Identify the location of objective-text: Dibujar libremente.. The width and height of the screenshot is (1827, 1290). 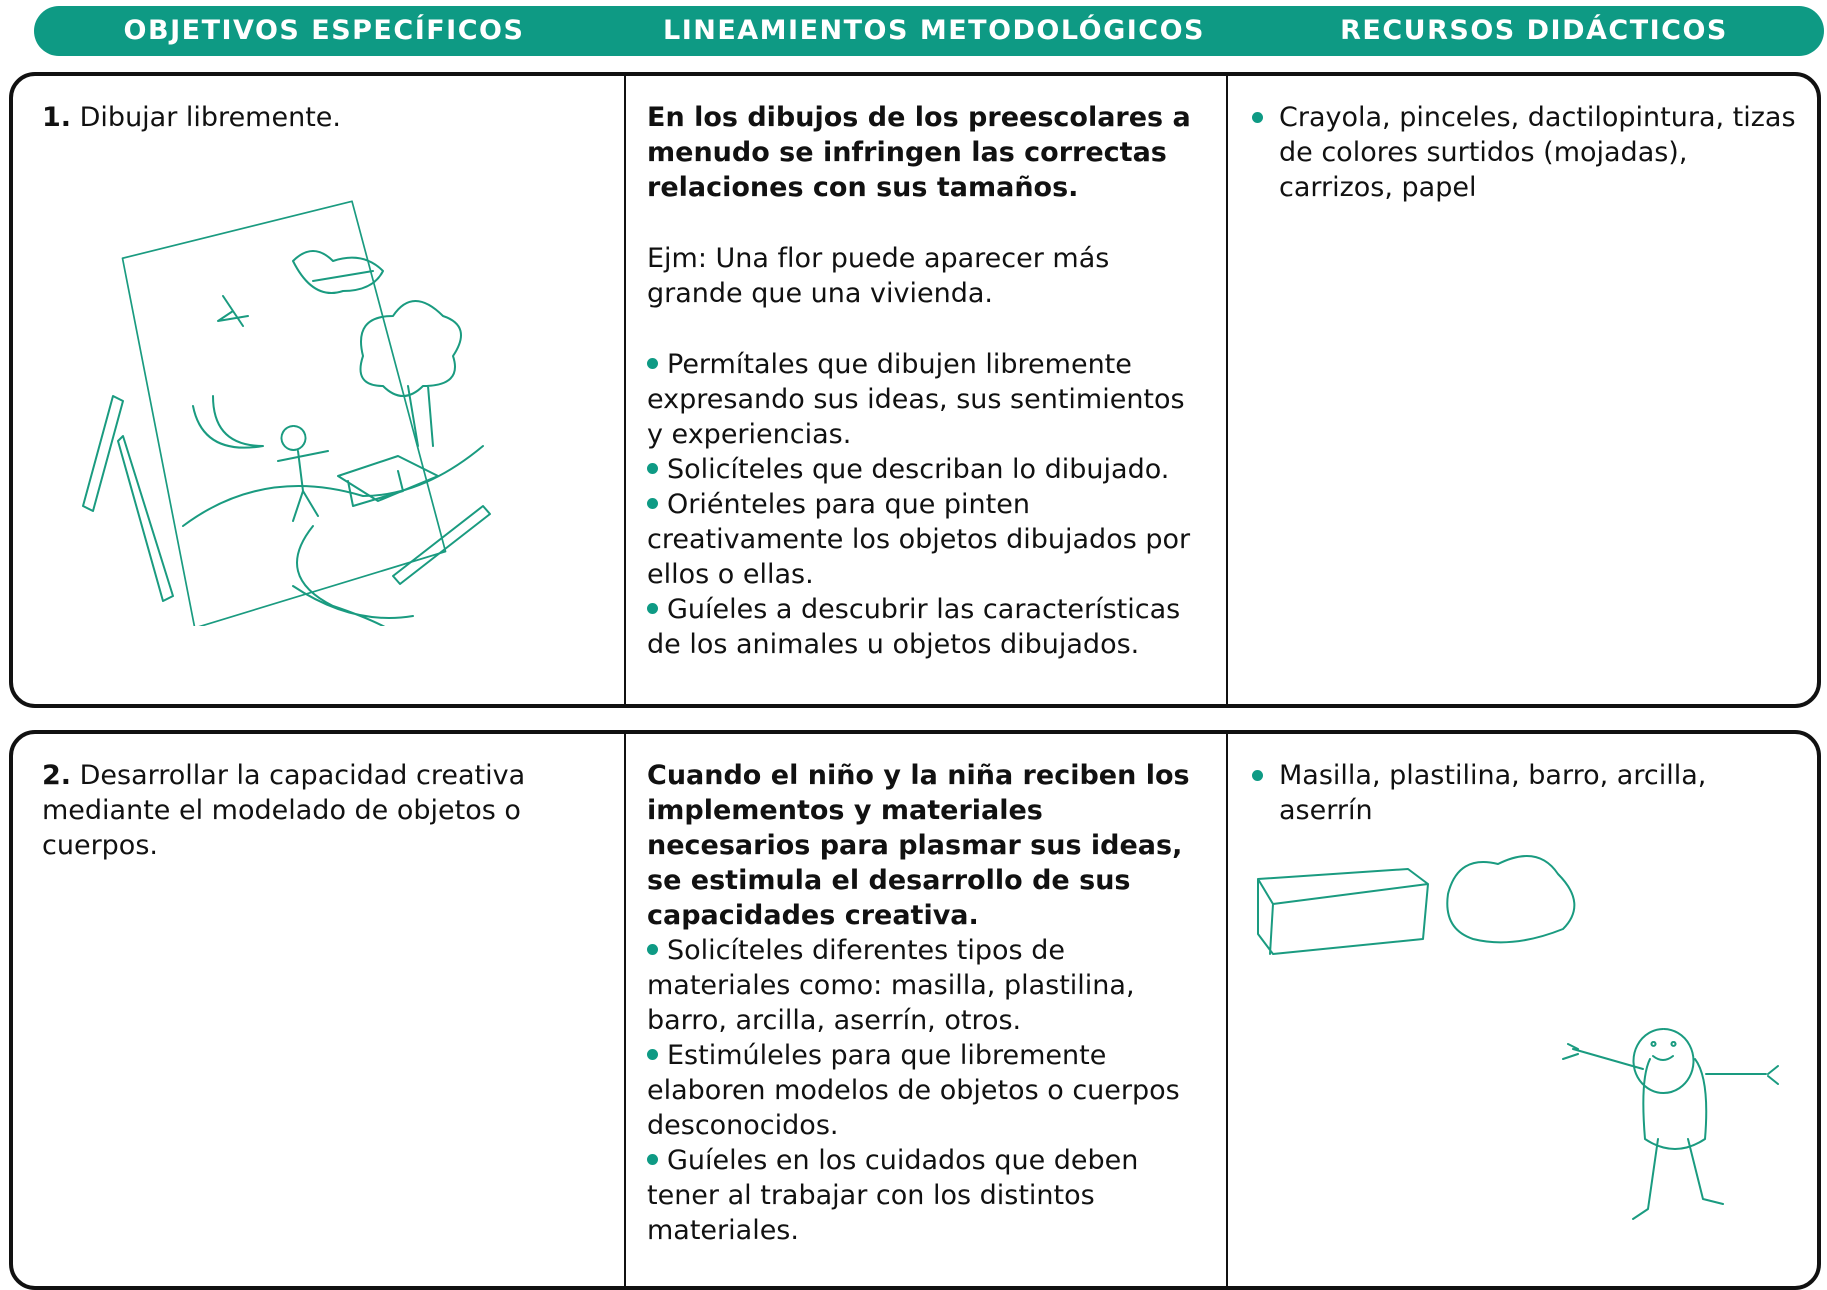
(210, 117).